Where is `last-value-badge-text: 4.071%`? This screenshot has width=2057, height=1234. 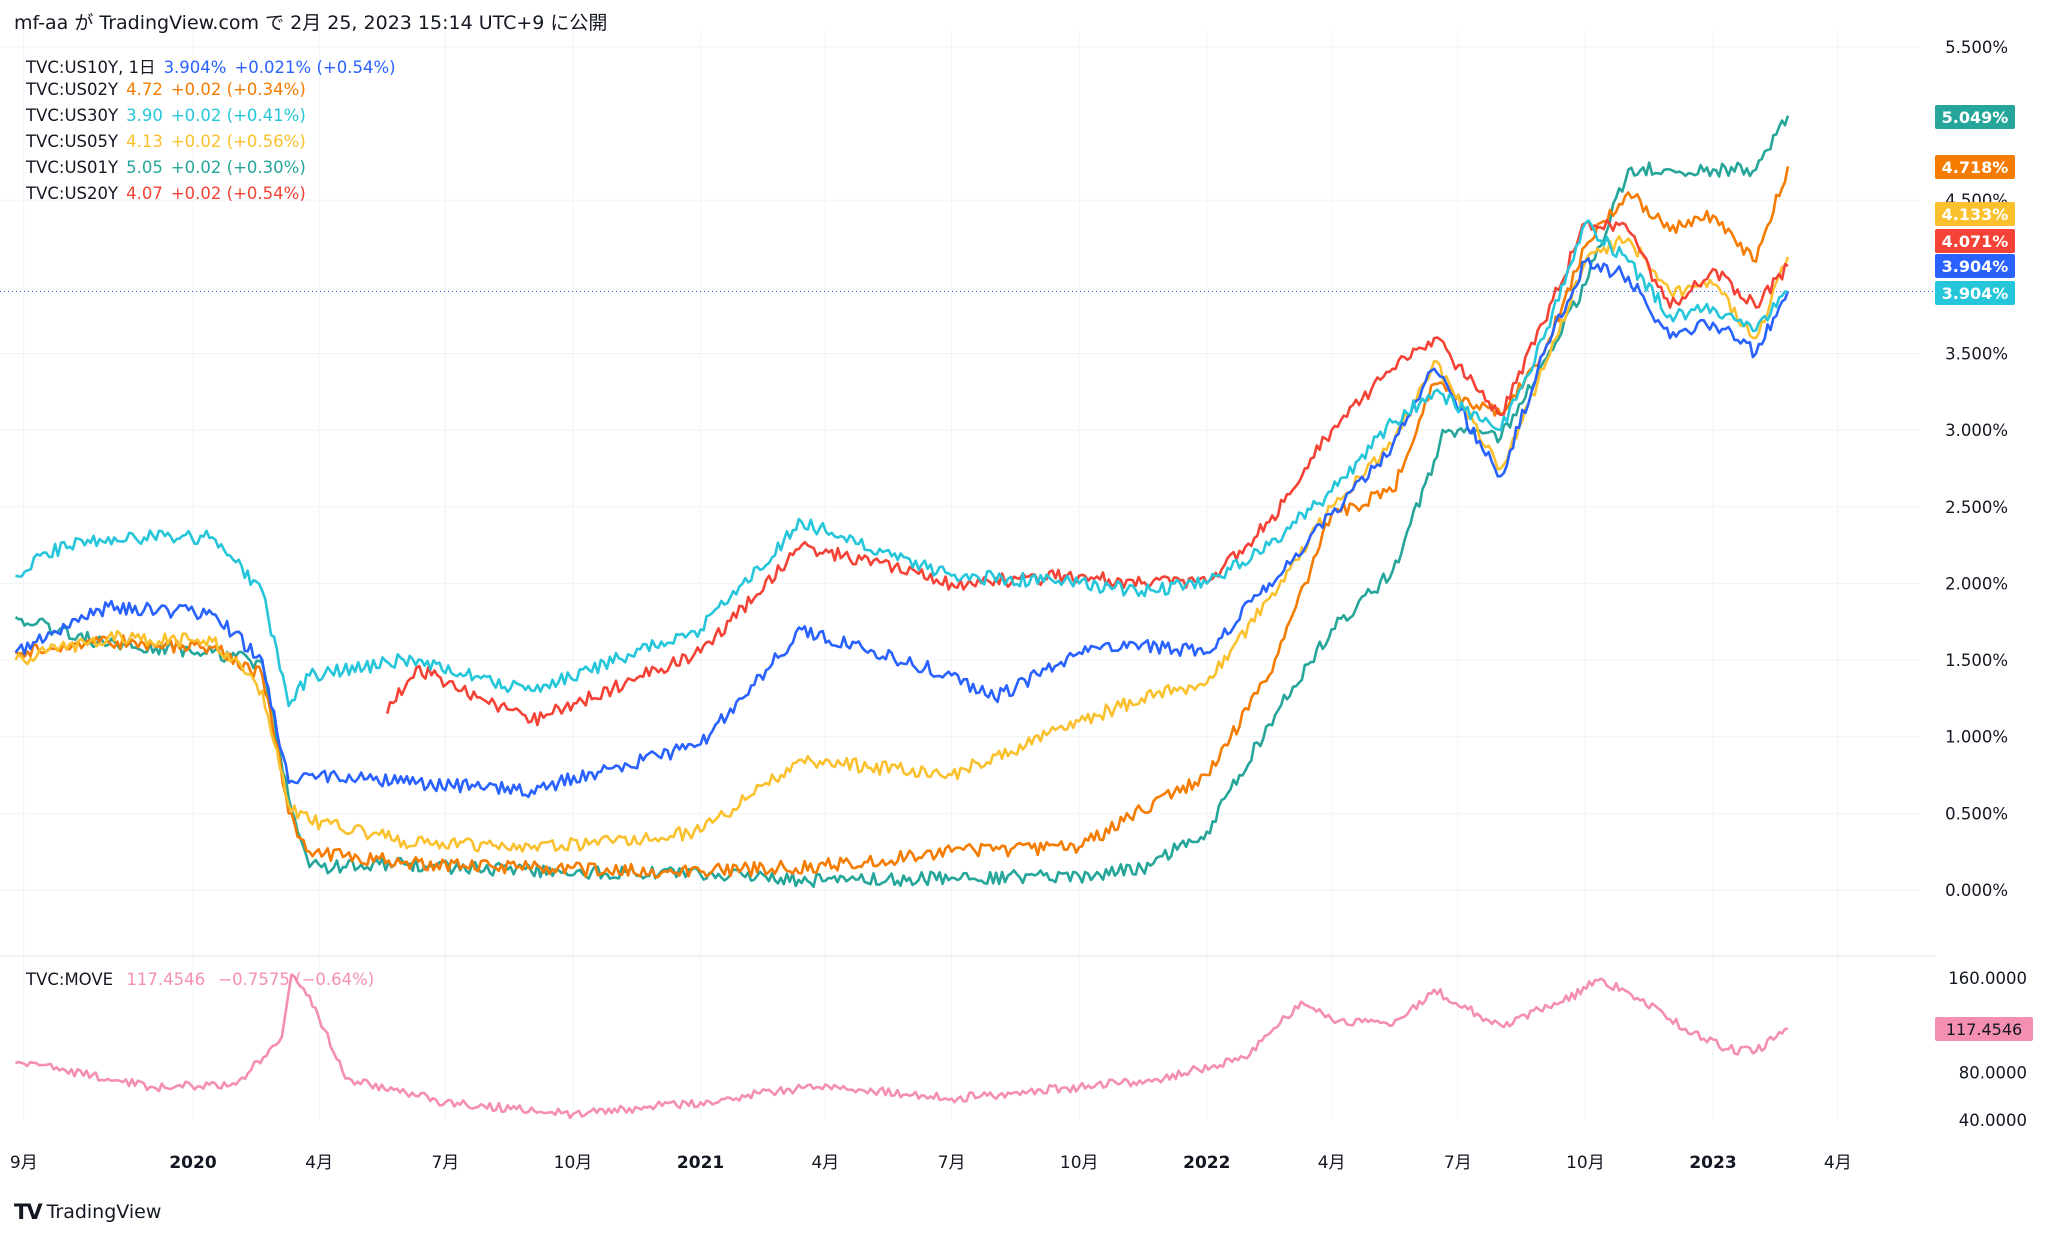 last-value-badge-text: 4.071% is located at coordinates (1975, 241).